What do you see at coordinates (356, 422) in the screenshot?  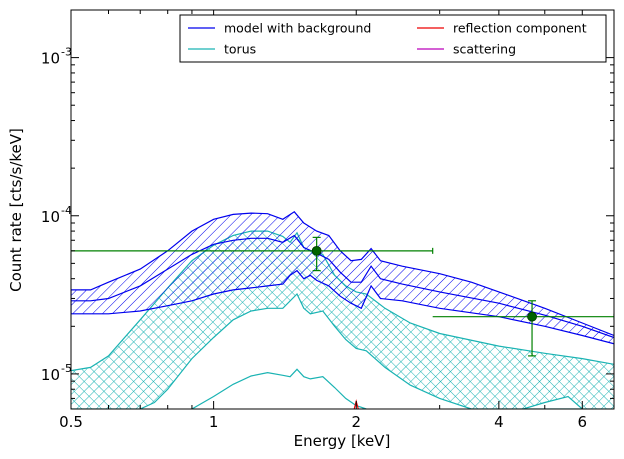 I see `x-tick-label: 2` at bounding box center [356, 422].